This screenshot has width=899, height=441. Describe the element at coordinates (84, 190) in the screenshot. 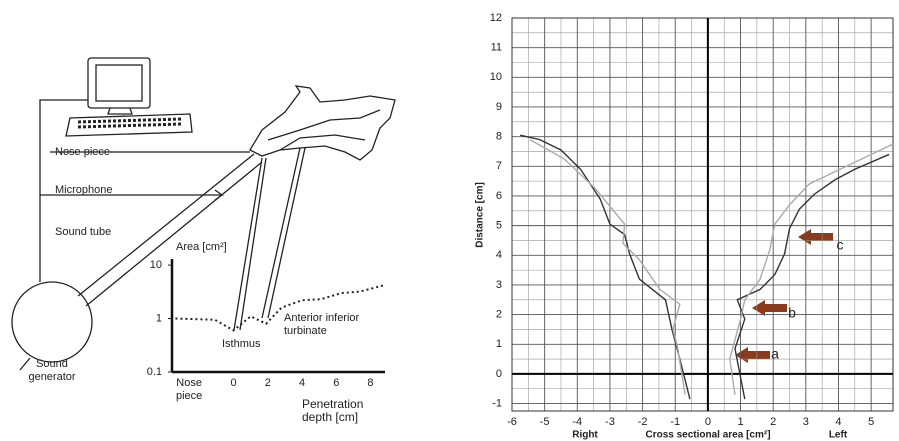

I see `diagram-label: Microphone` at that location.